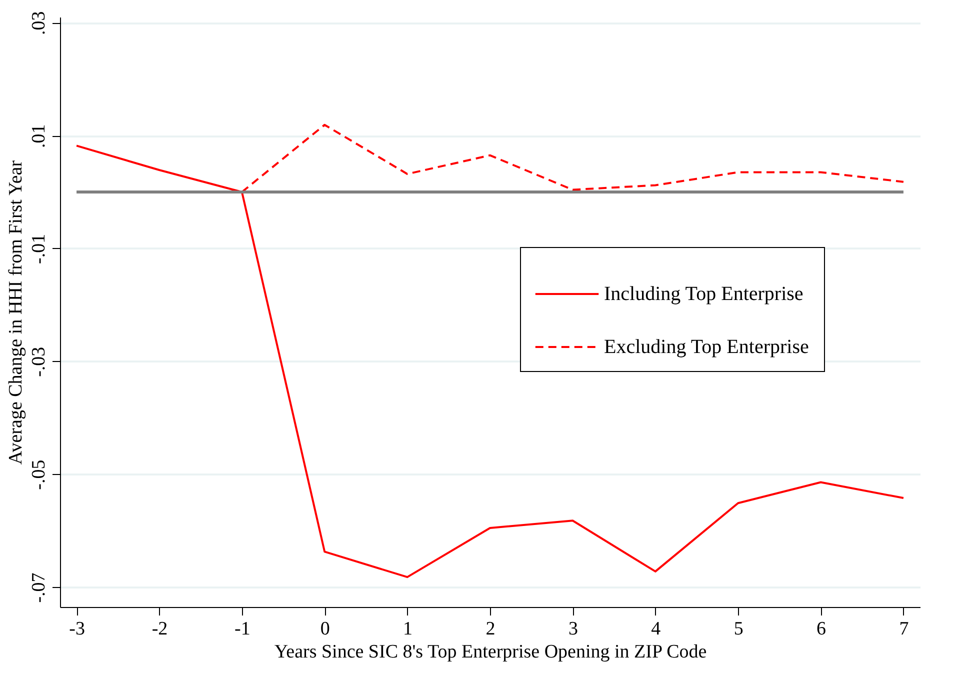 The image size is (954, 679). What do you see at coordinates (821, 629) in the screenshot?
I see `x-tick-label: 6` at bounding box center [821, 629].